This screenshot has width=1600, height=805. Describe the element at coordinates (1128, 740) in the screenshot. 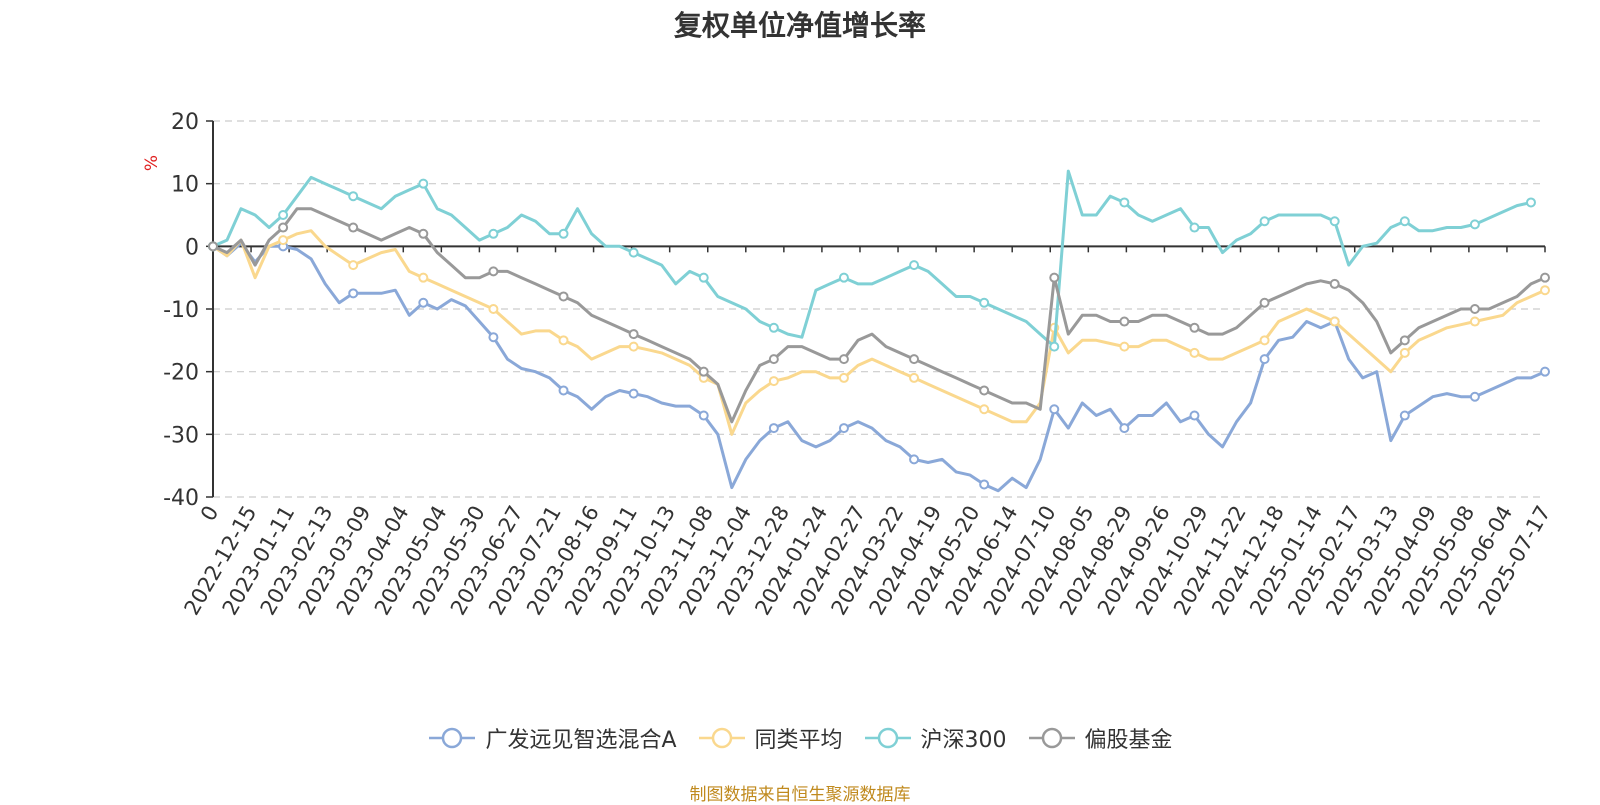

I see `legend-label: 偏股基金` at that location.